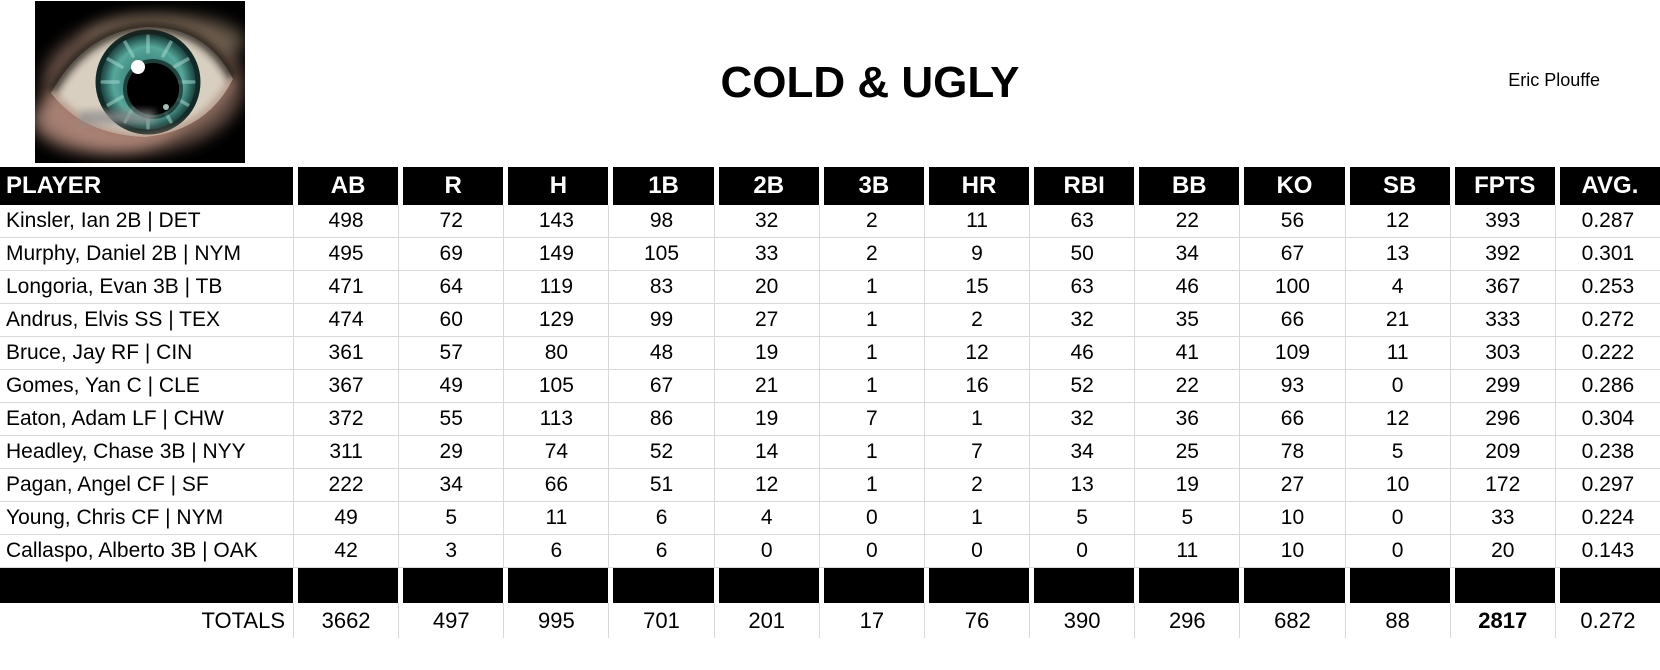  What do you see at coordinates (1502, 620) in the screenshot?
I see `total-cell-fpts: 2817` at bounding box center [1502, 620].